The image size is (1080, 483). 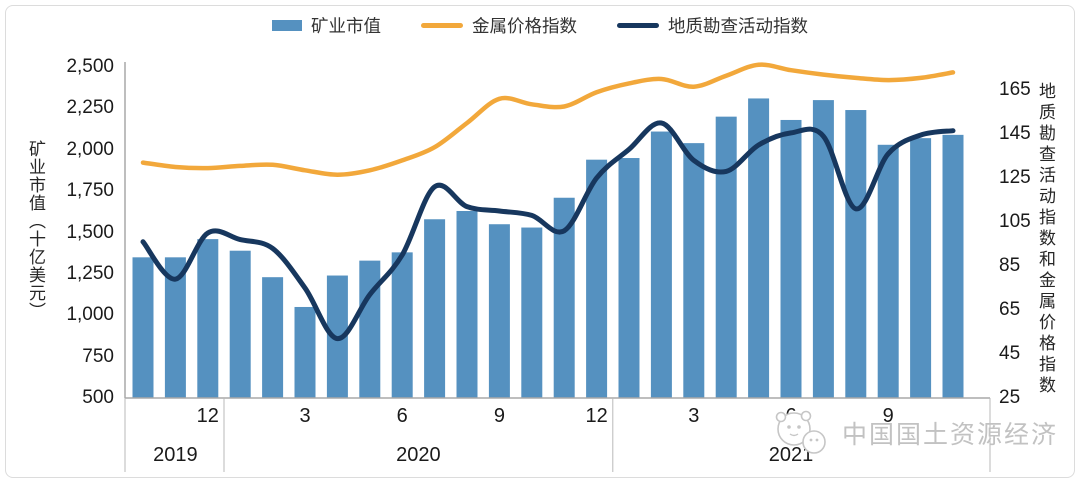 I want to click on left-axis-tick: 2,000, so click(x=90, y=149).